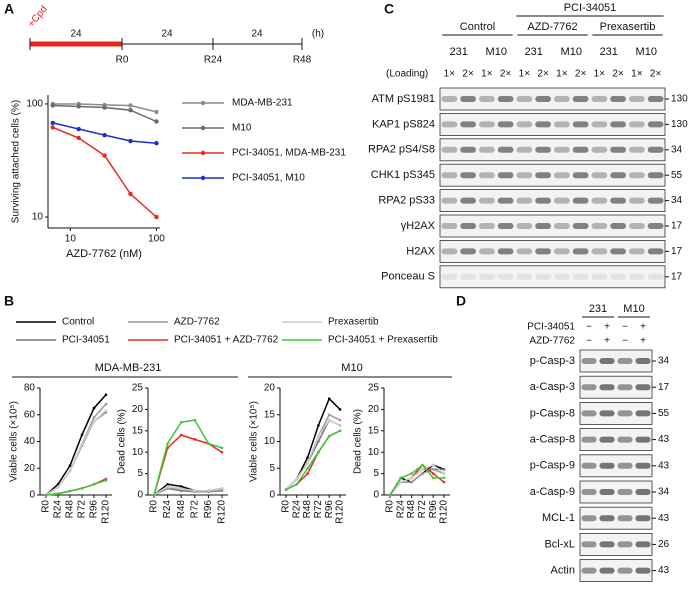 The height and width of the screenshot is (596, 700). Describe the element at coordinates (86, 340) in the screenshot. I see `legend-label: PCI-34051` at that location.